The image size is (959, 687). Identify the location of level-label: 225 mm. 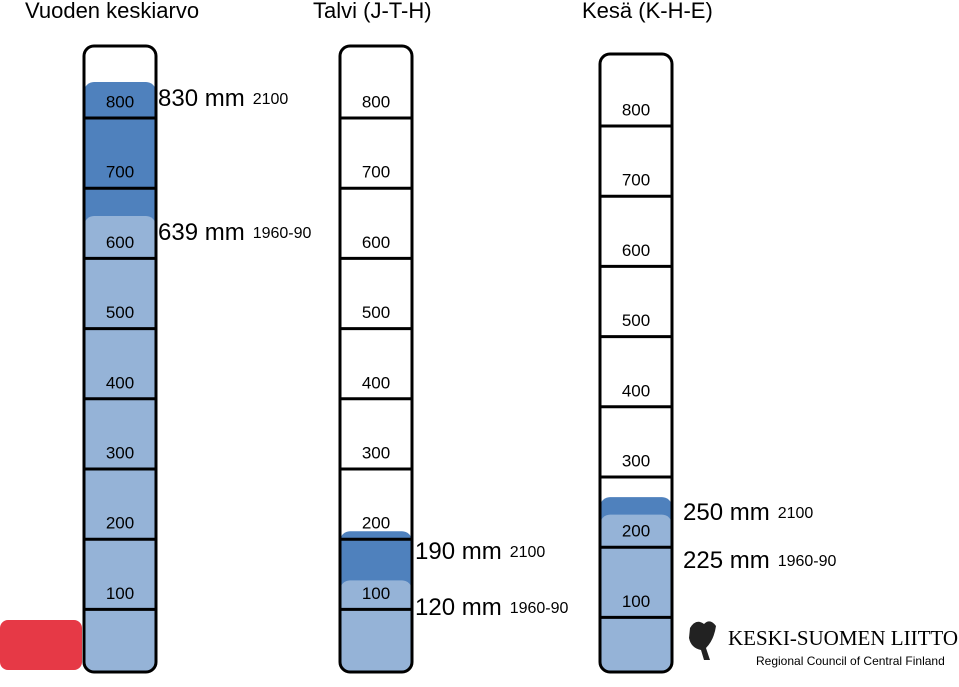
(726, 560).